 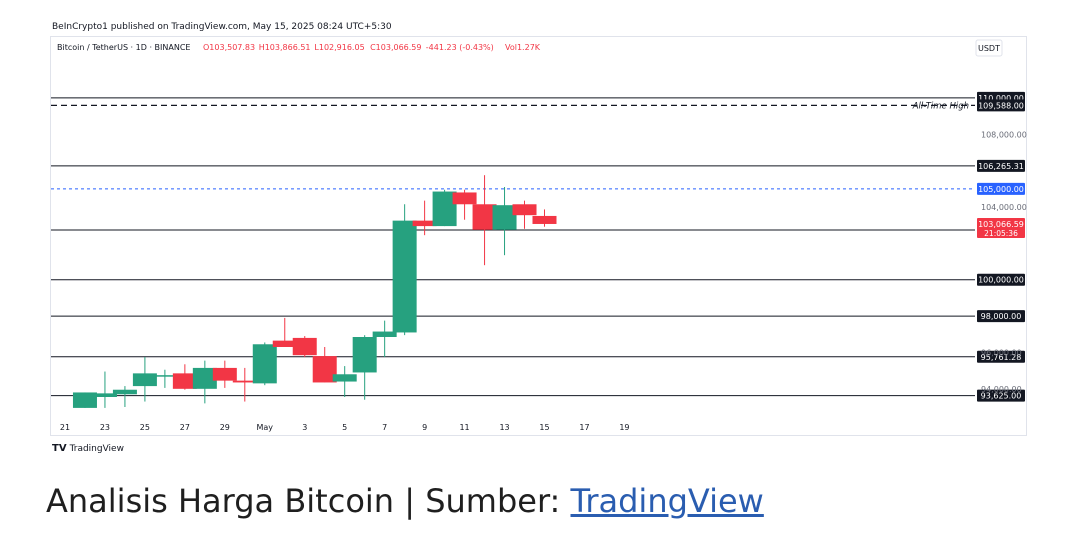 I want to click on all-time-high-label: All-Time High, so click(x=940, y=106).